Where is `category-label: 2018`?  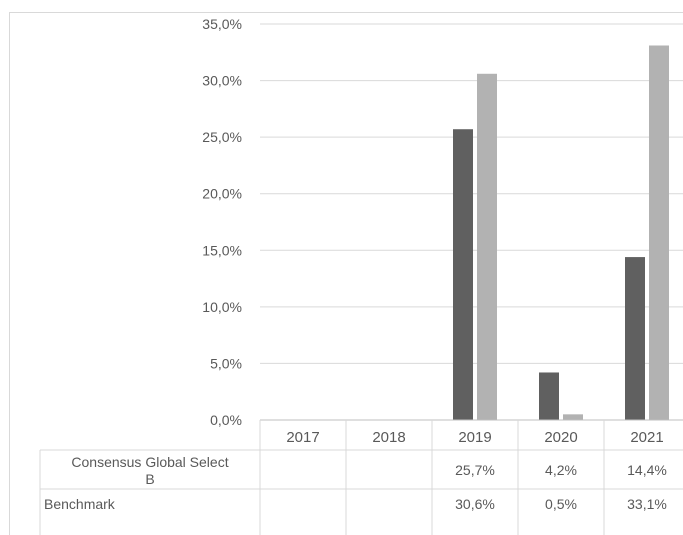
category-label: 2018 is located at coordinates (388, 437).